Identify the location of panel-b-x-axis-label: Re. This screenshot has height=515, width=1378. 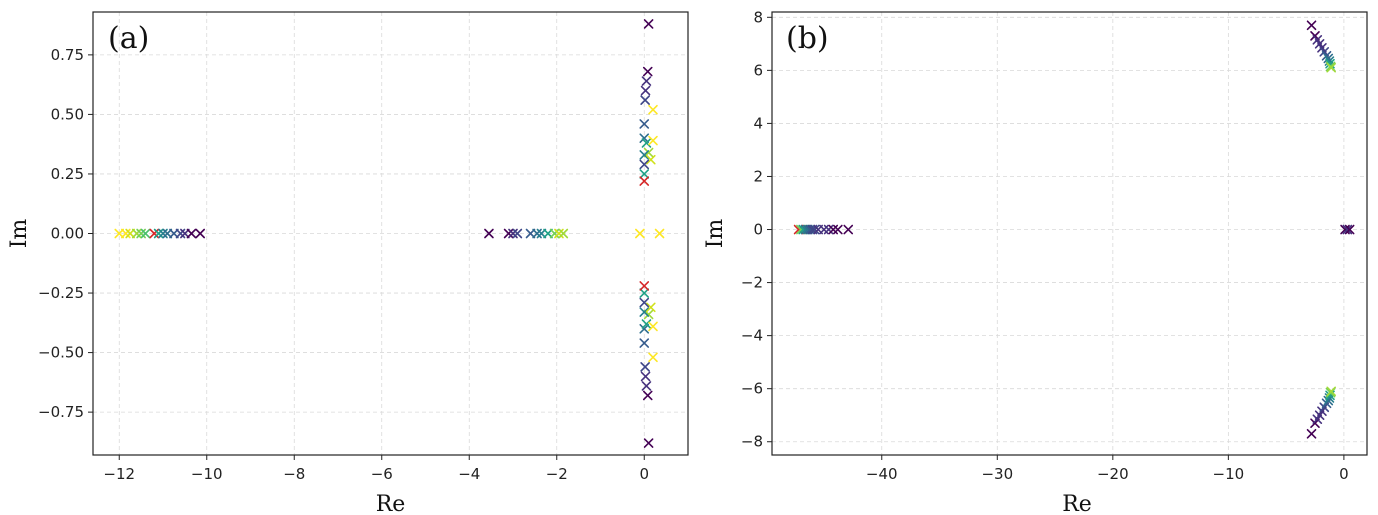
(1077, 503).